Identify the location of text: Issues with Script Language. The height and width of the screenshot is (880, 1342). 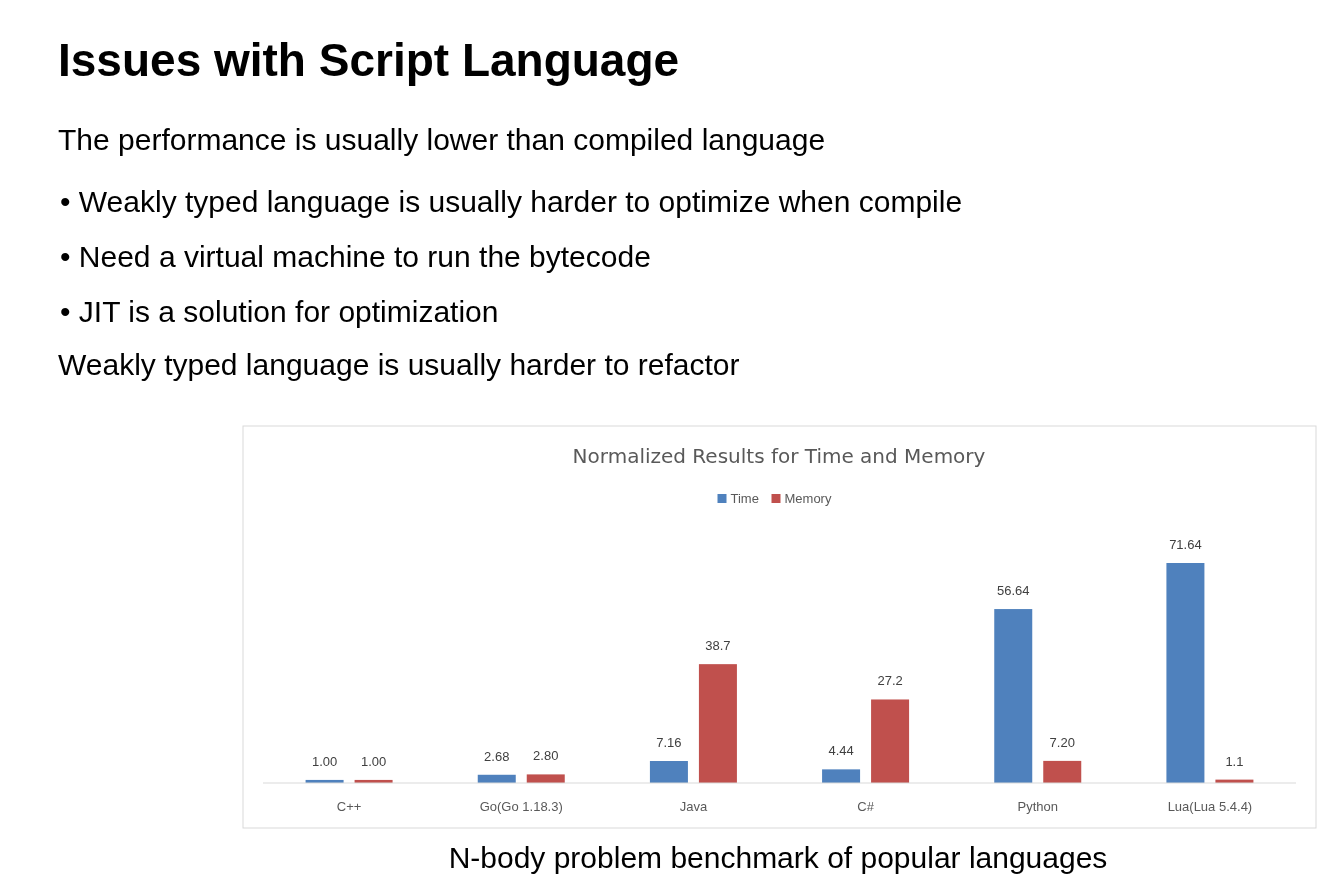
(369, 60).